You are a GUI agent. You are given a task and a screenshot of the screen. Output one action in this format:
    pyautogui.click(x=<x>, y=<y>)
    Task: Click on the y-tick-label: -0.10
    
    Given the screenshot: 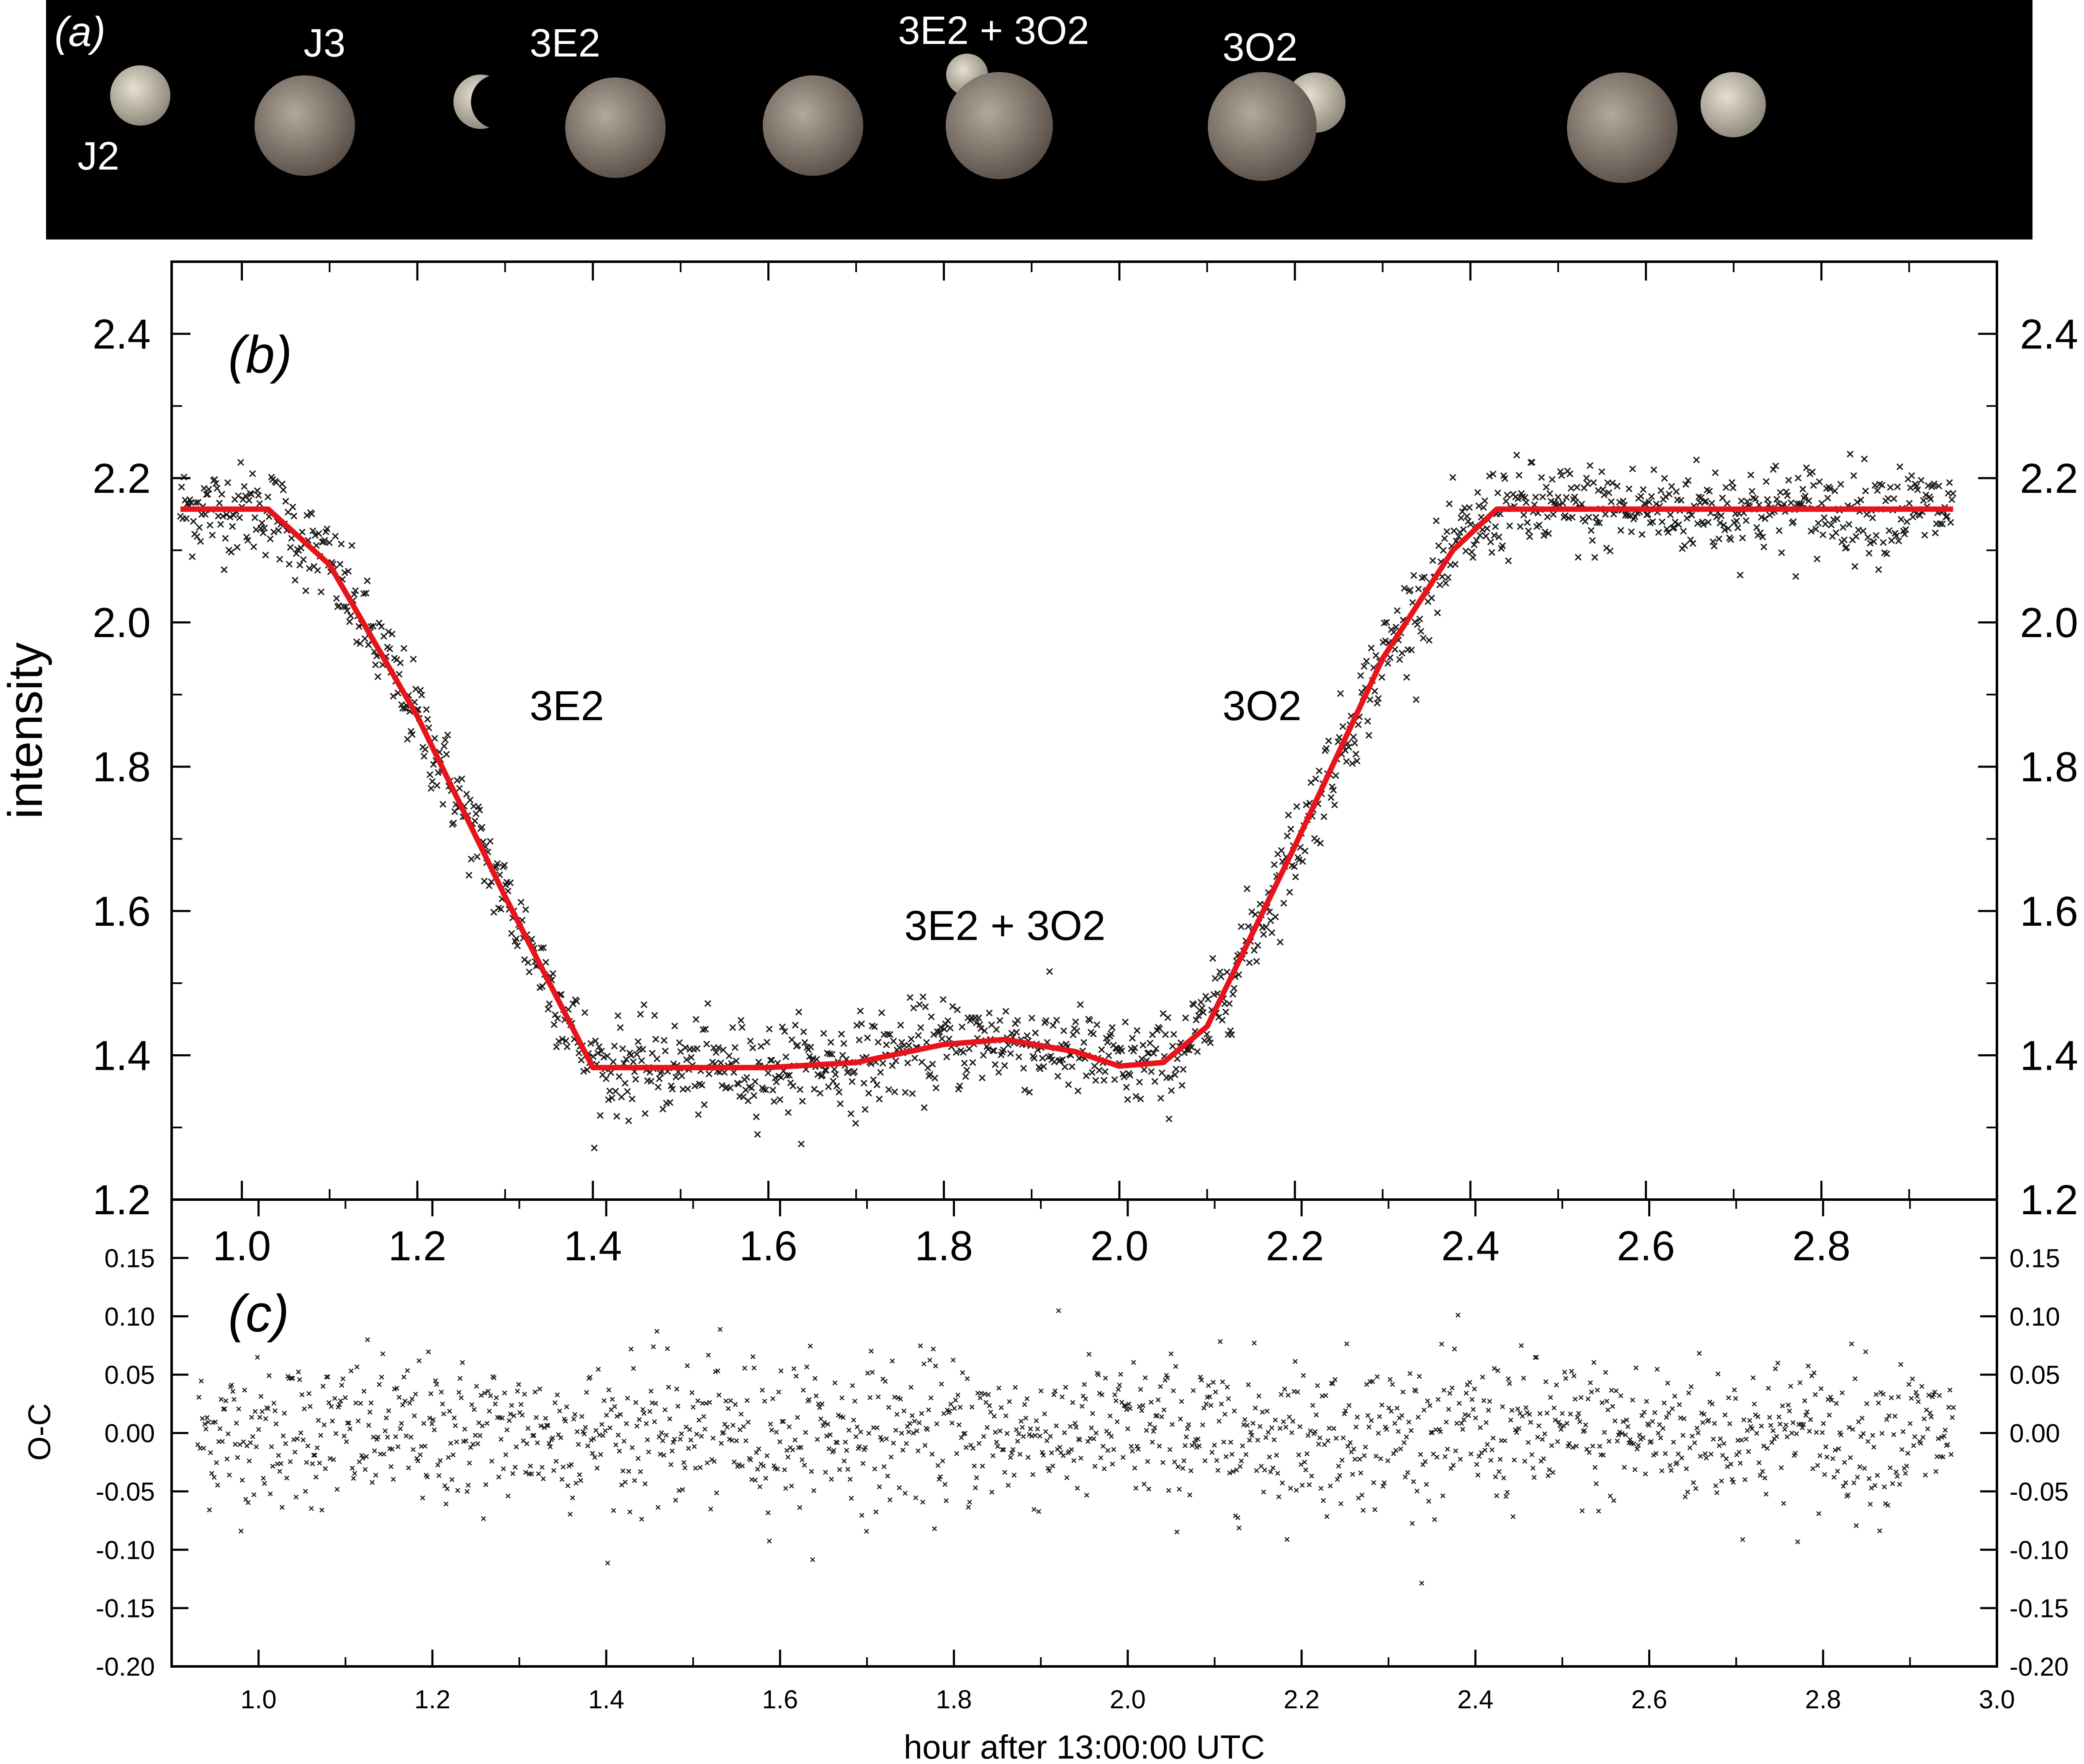 What is the action you would take?
    pyautogui.click(x=125, y=1550)
    